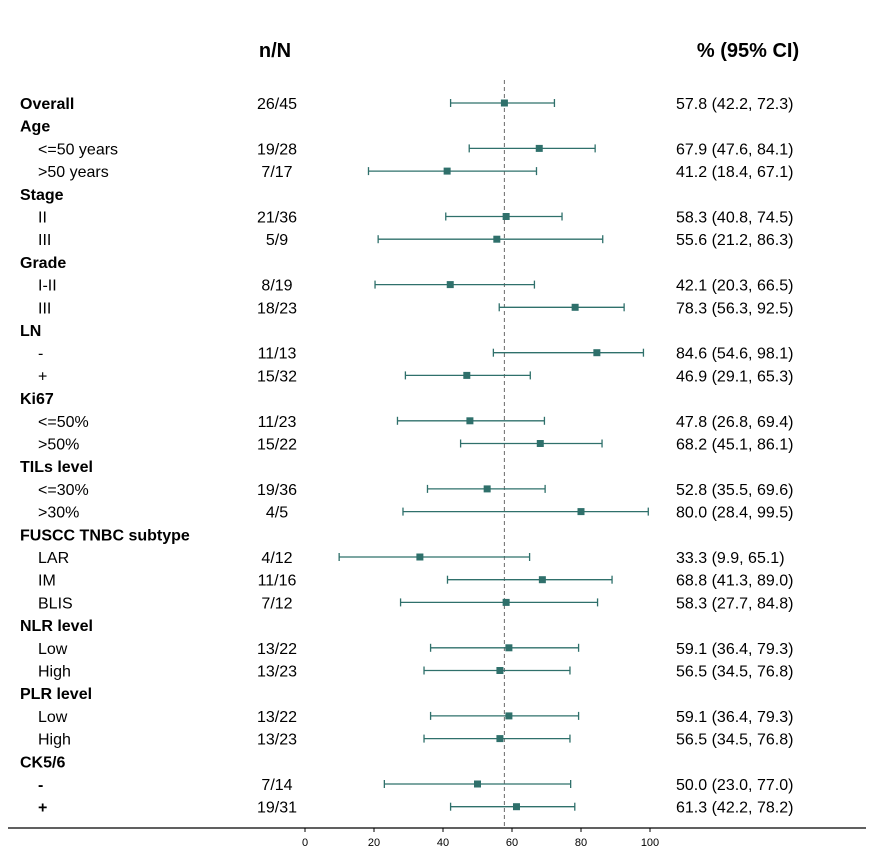 Image resolution: width=874 pixels, height=852 pixels. What do you see at coordinates (277, 354) in the screenshot?
I see `n-over-N: 11/13` at bounding box center [277, 354].